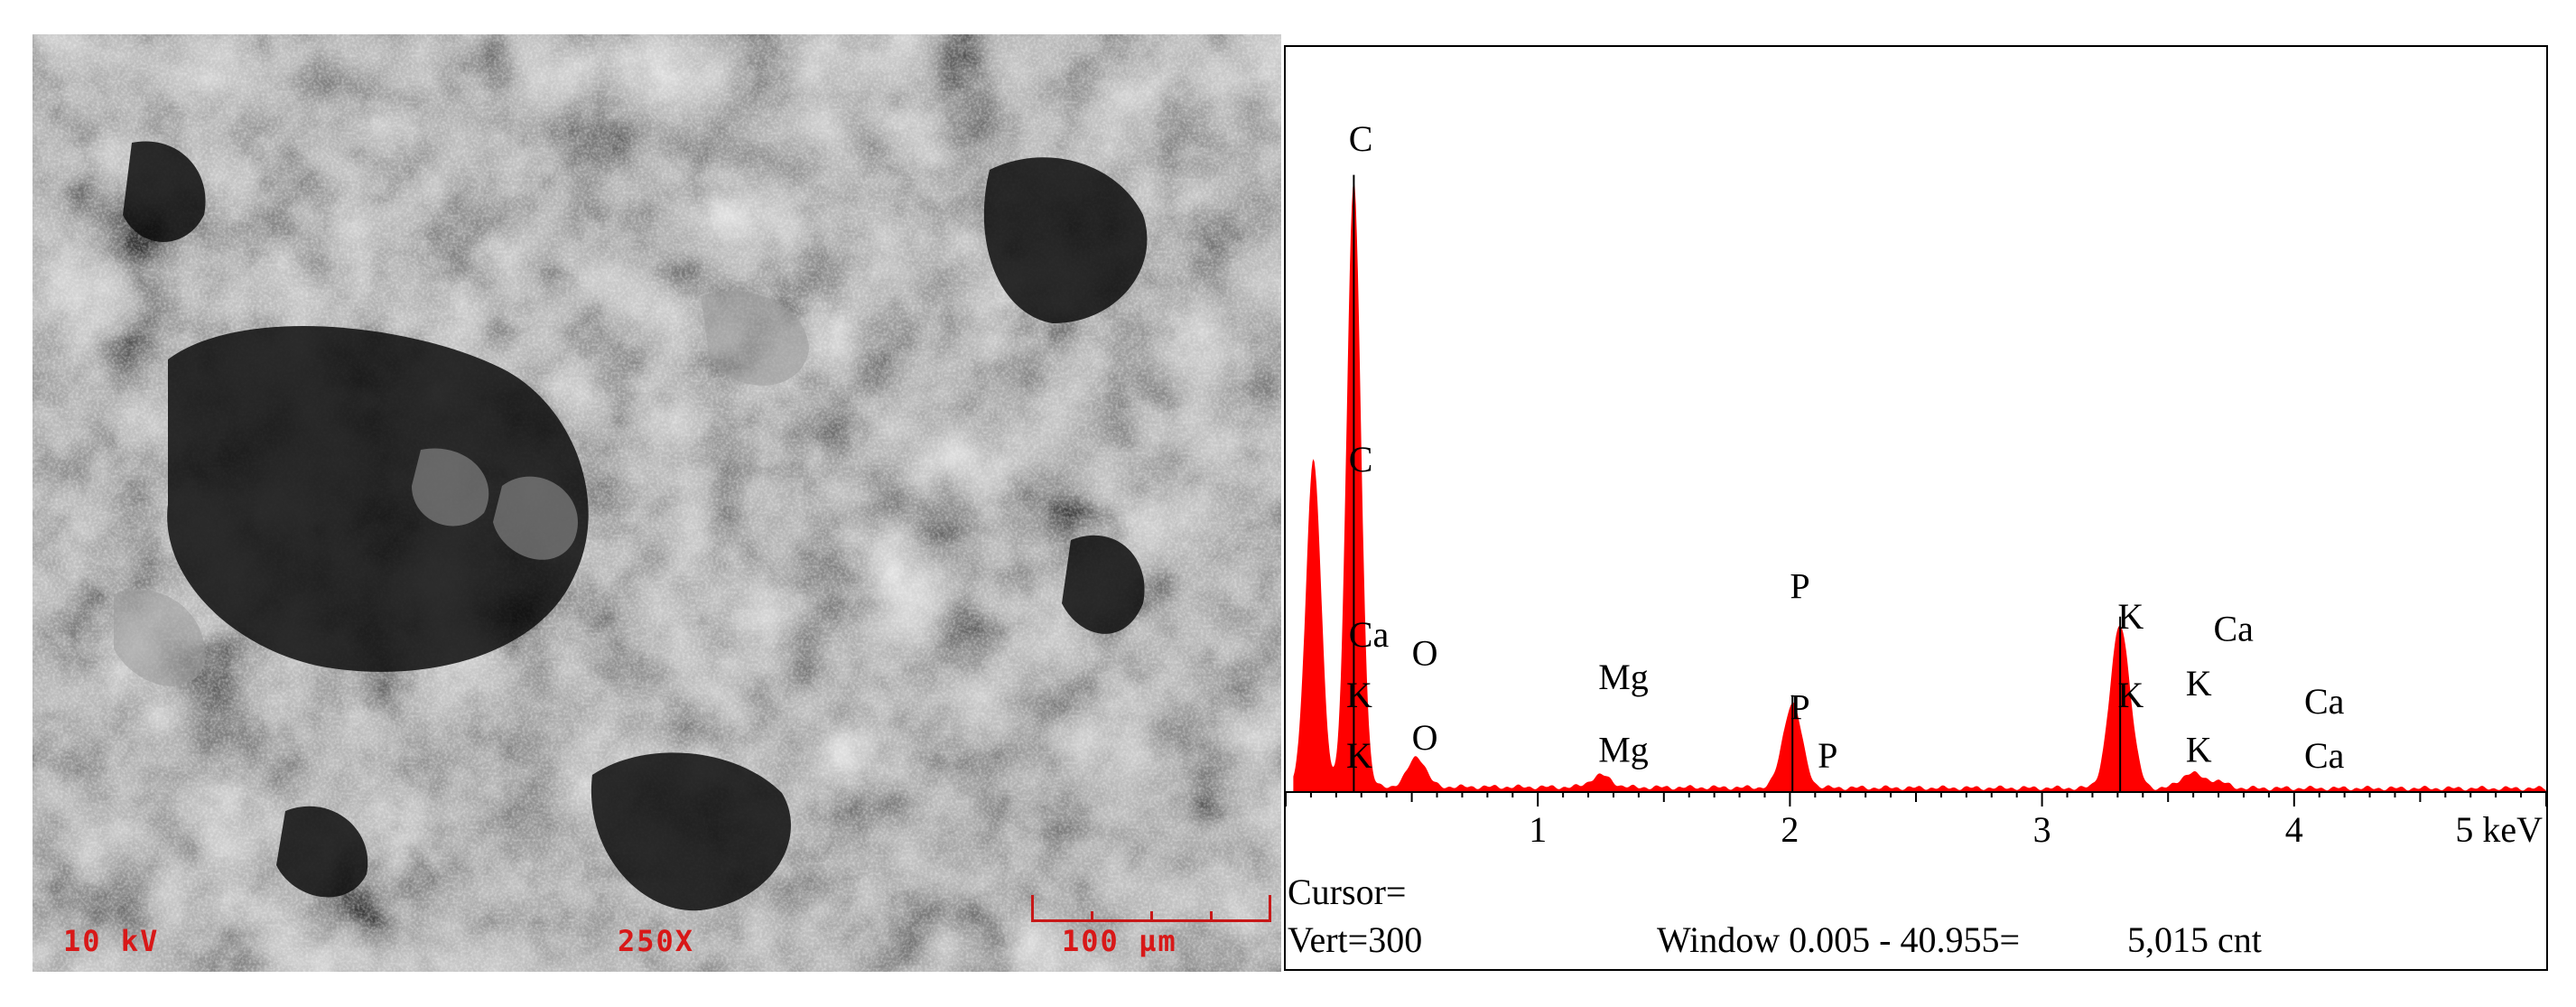 The image size is (2576, 1007). What do you see at coordinates (1839, 939) in the screenshot?
I see `energy-window-readout: Window 0.005 - 40.955=` at bounding box center [1839, 939].